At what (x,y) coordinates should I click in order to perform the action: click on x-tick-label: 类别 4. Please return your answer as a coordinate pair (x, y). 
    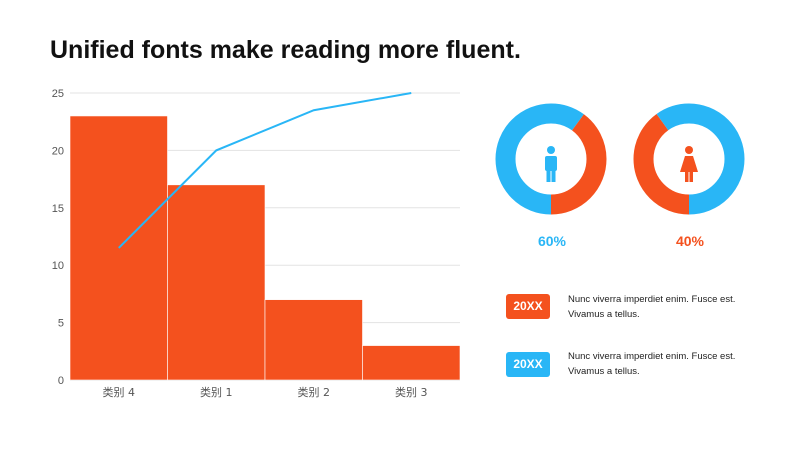
    Looking at the image, I should click on (119, 392).